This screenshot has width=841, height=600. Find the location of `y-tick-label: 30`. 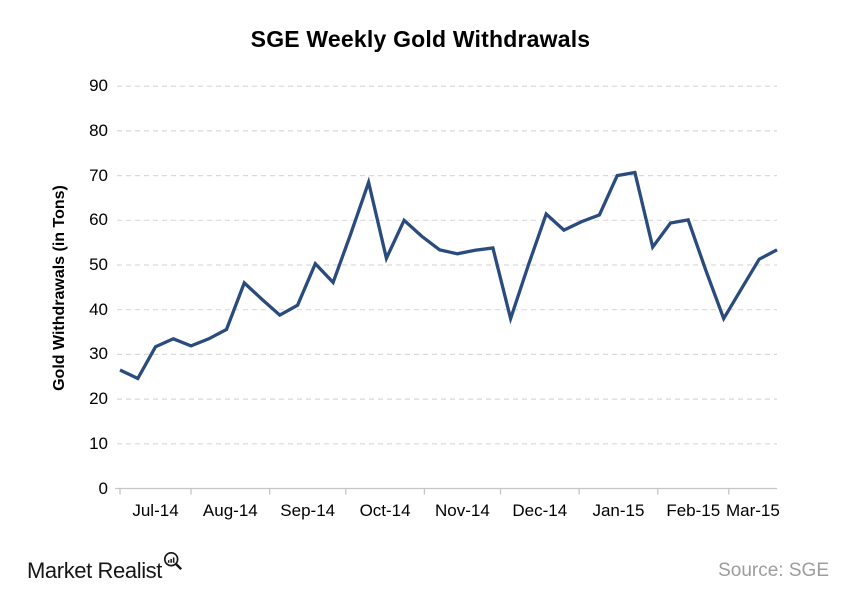

y-tick-label: 30 is located at coordinates (98, 354).